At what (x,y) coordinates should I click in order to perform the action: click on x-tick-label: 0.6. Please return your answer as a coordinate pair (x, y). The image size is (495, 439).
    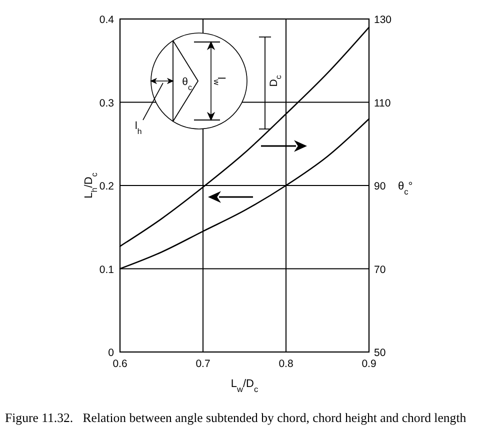
    Looking at the image, I should click on (120, 364).